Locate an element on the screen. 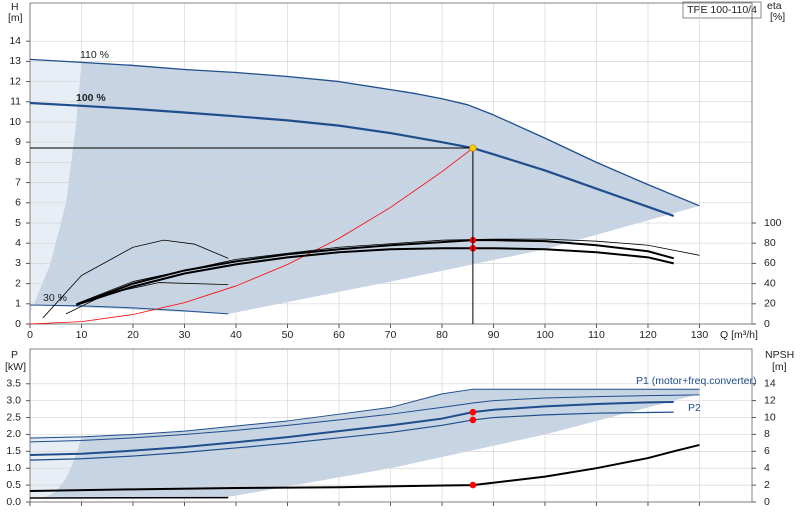  x-tick-label: 30 is located at coordinates (185, 335).